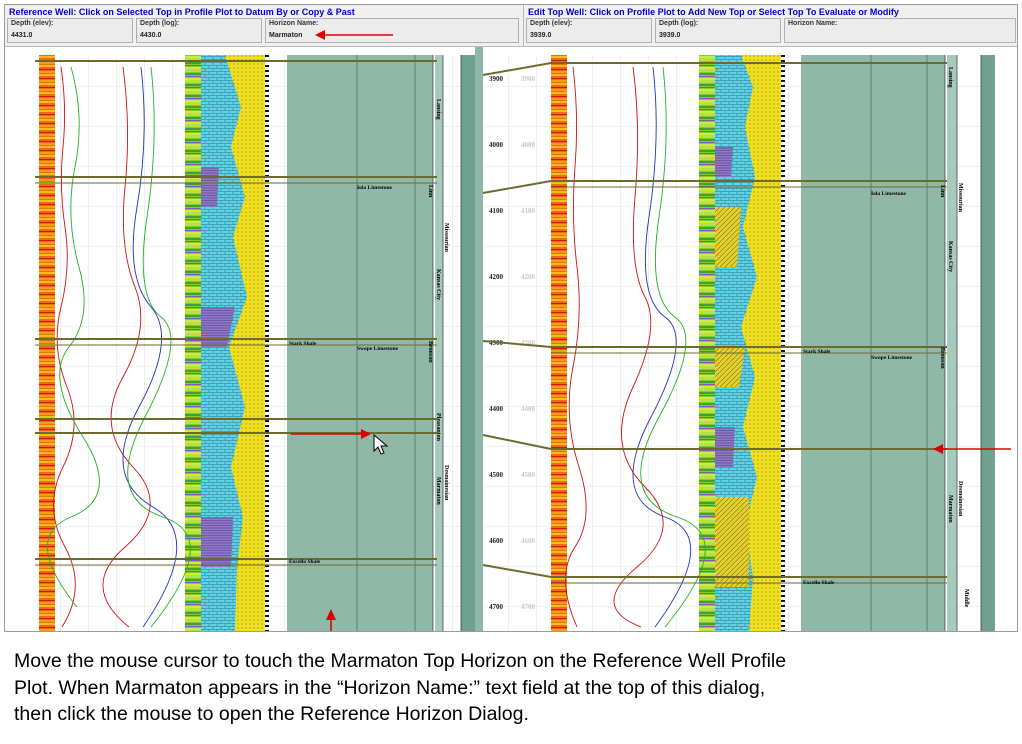  What do you see at coordinates (354, 35) in the screenshot?
I see `arrow-to-horizon-name` at bounding box center [354, 35].